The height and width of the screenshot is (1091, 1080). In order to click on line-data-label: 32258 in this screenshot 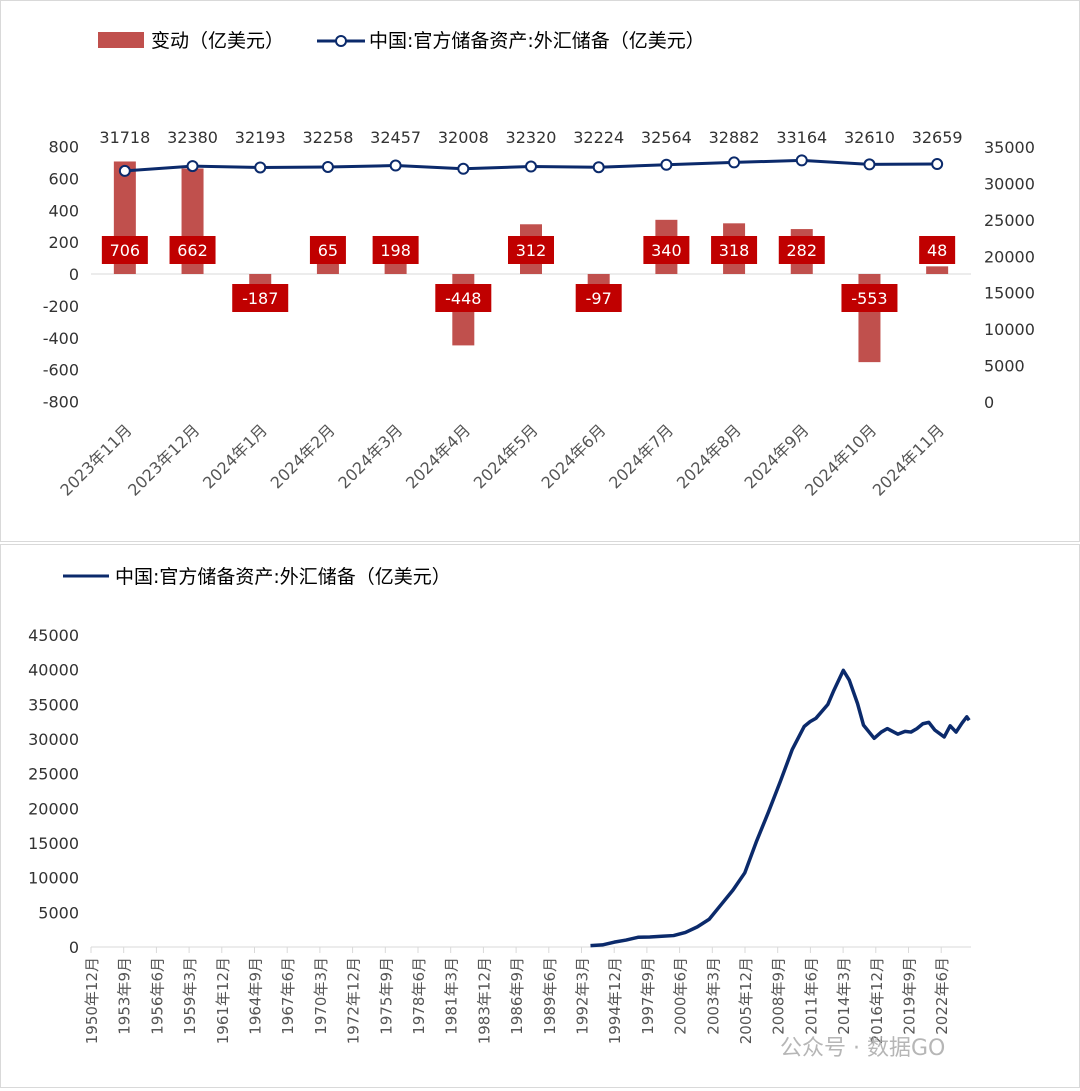, I will do `click(327, 137)`.